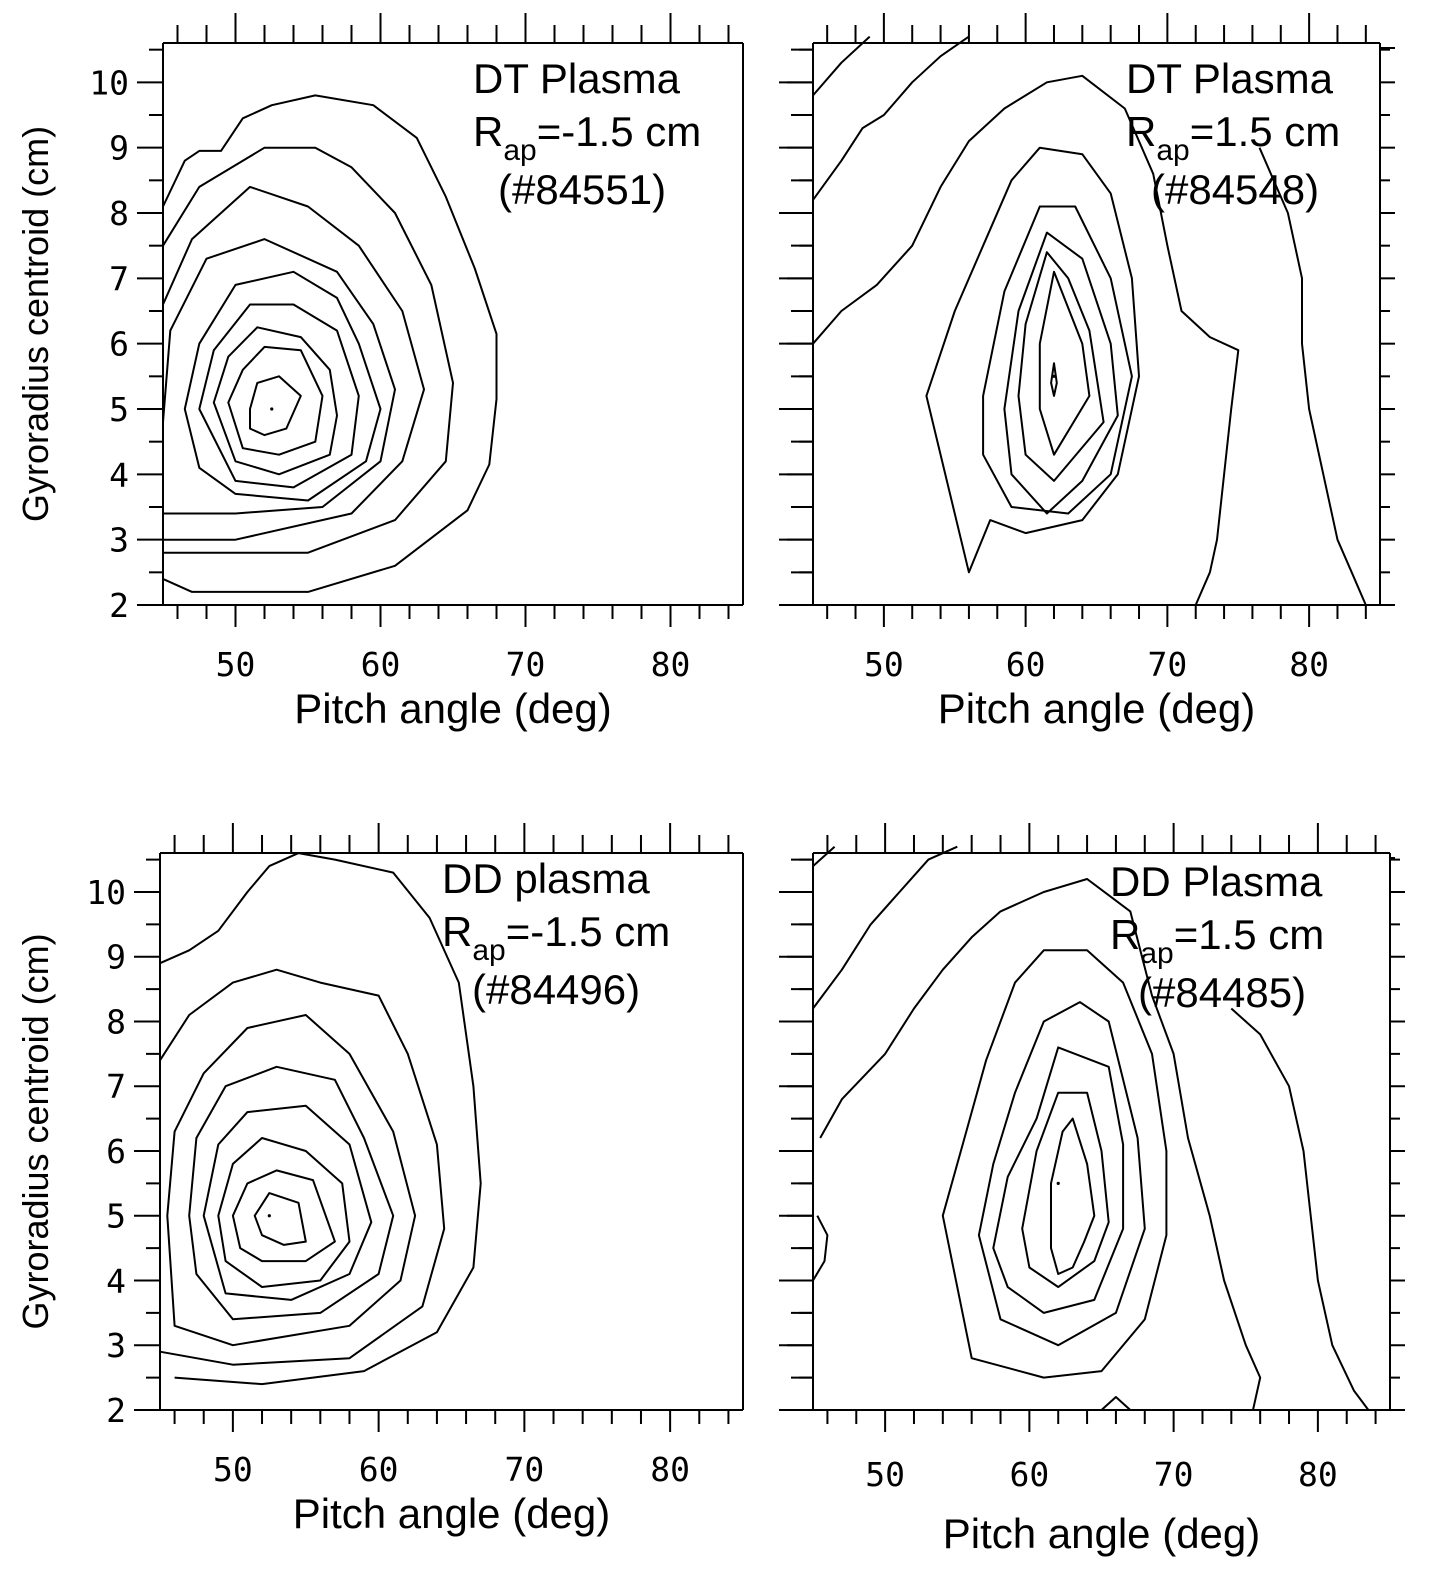 This screenshot has width=1438, height=1589. Describe the element at coordinates (1222, 992) in the screenshot. I see `shot-number-label: (#84485)` at that location.